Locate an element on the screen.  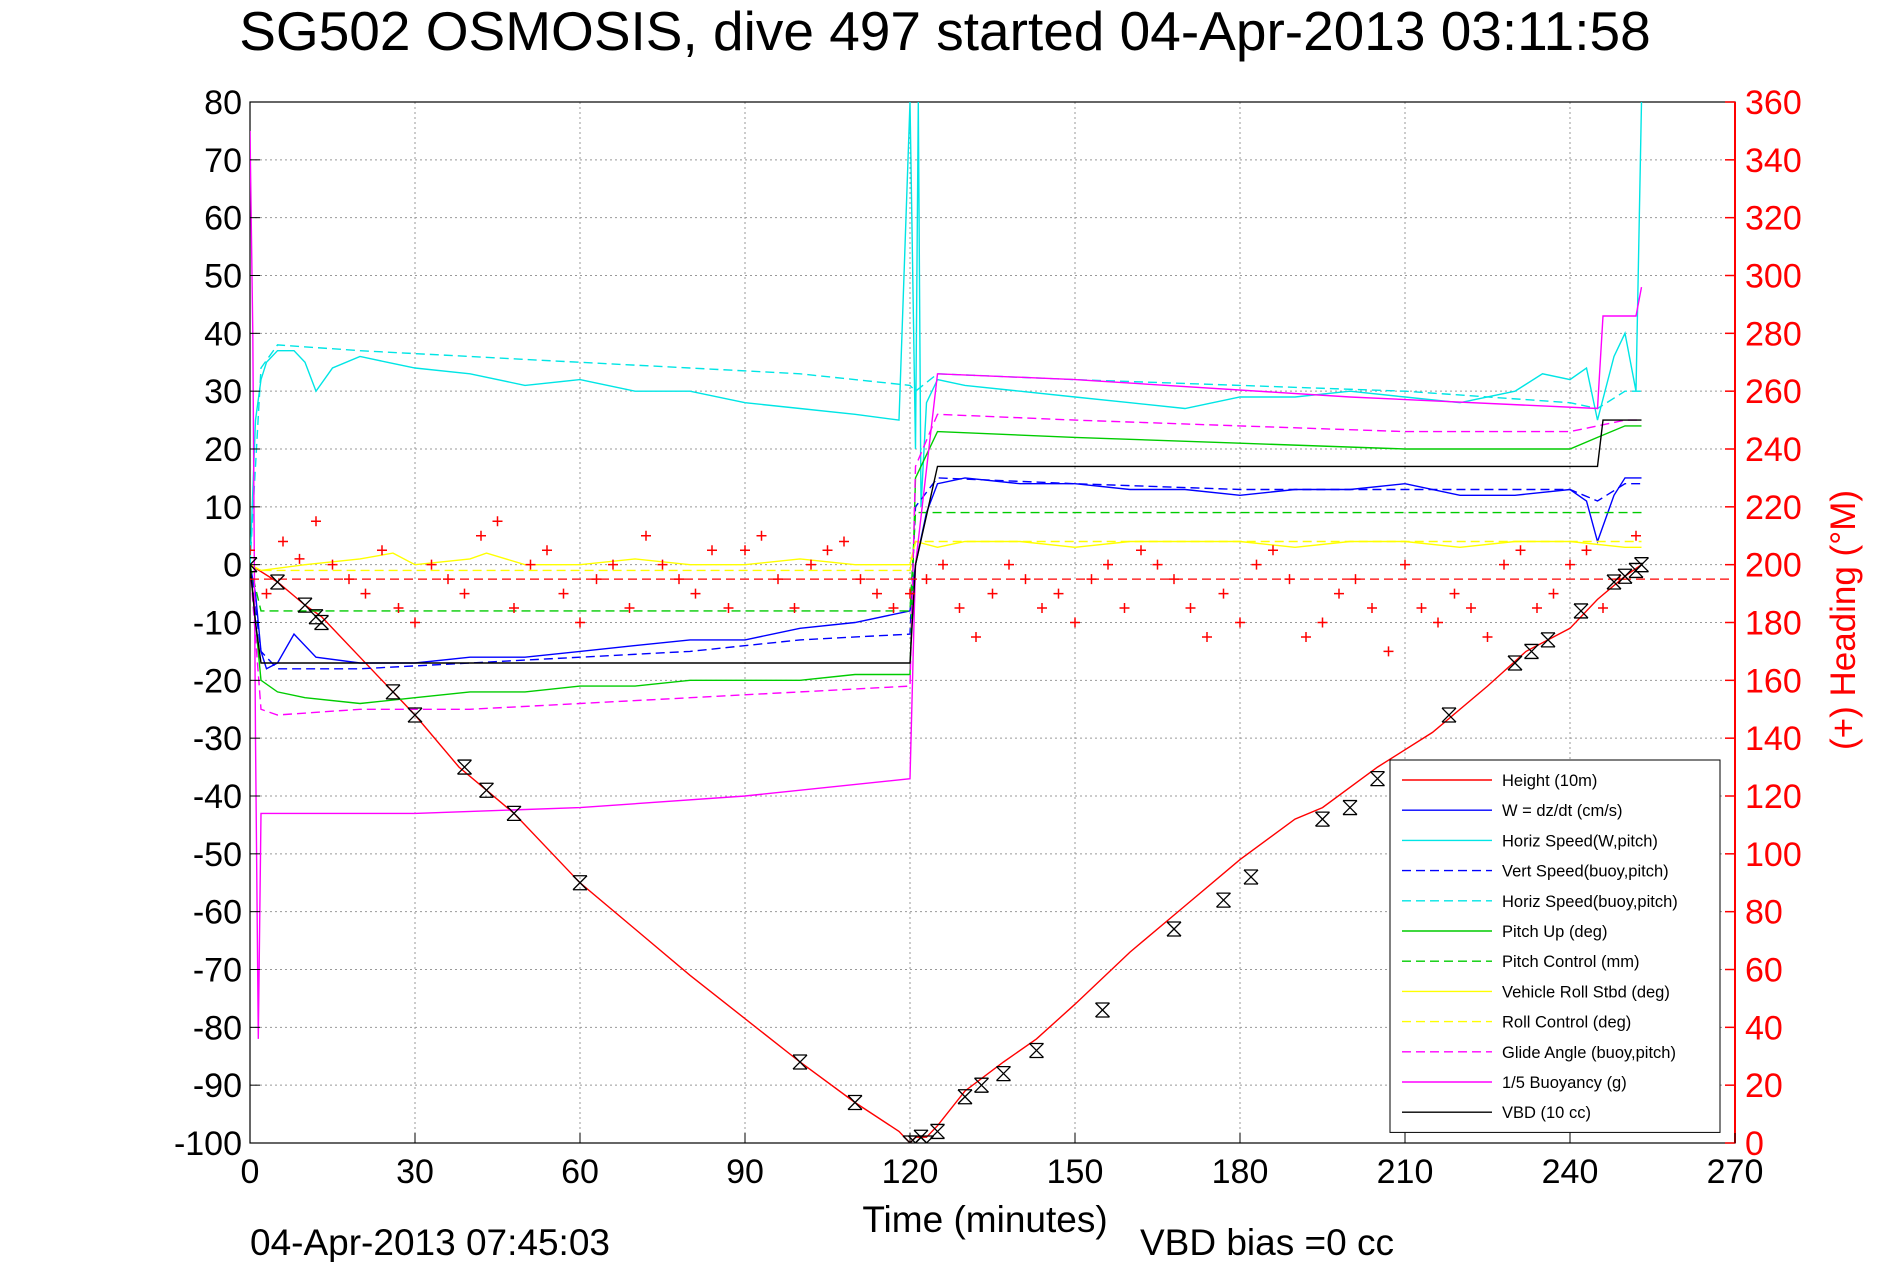
legend-label: Pitch Control (mm) is located at coordinates (1571, 962).